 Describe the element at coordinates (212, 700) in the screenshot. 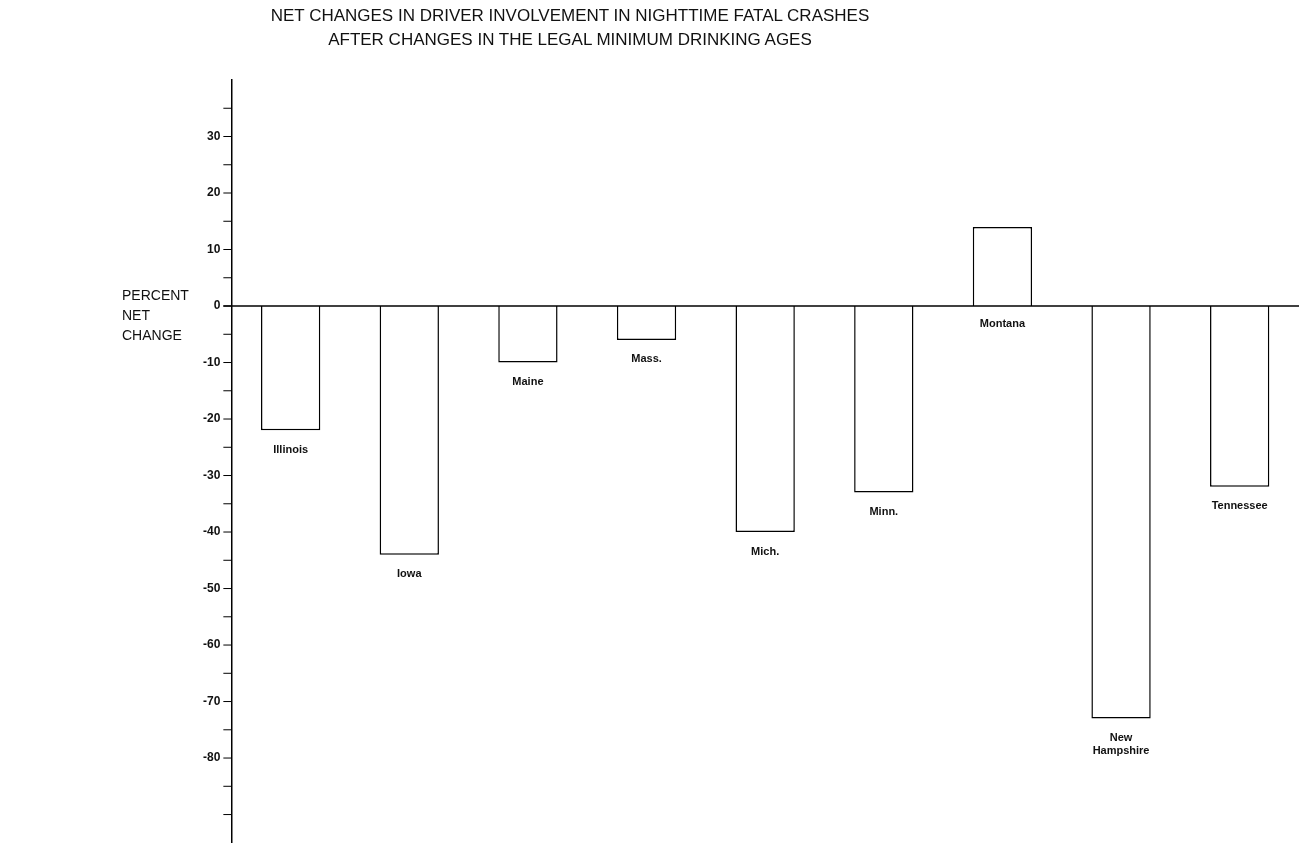

I see `y-tick-label: -70` at that location.